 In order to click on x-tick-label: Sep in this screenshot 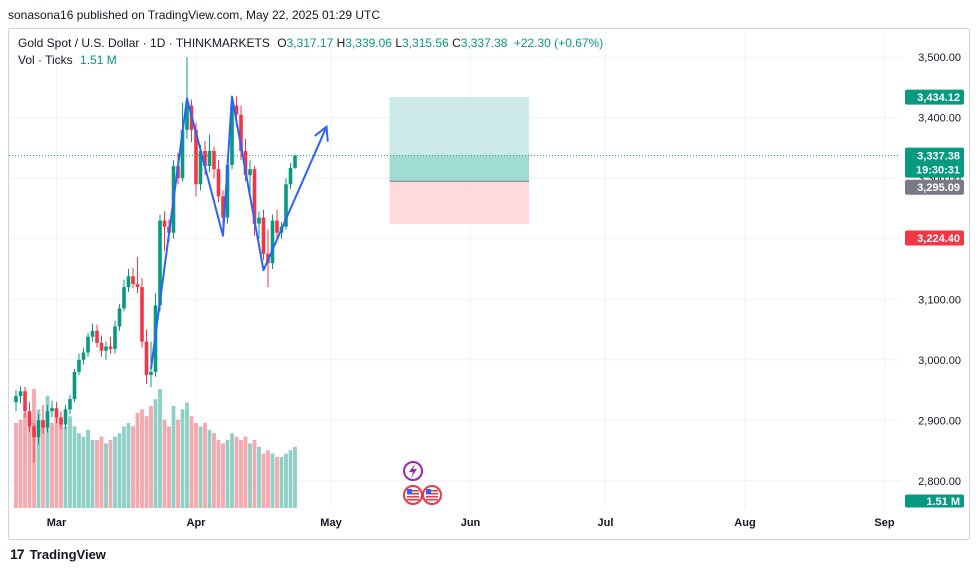, I will do `click(884, 523)`.